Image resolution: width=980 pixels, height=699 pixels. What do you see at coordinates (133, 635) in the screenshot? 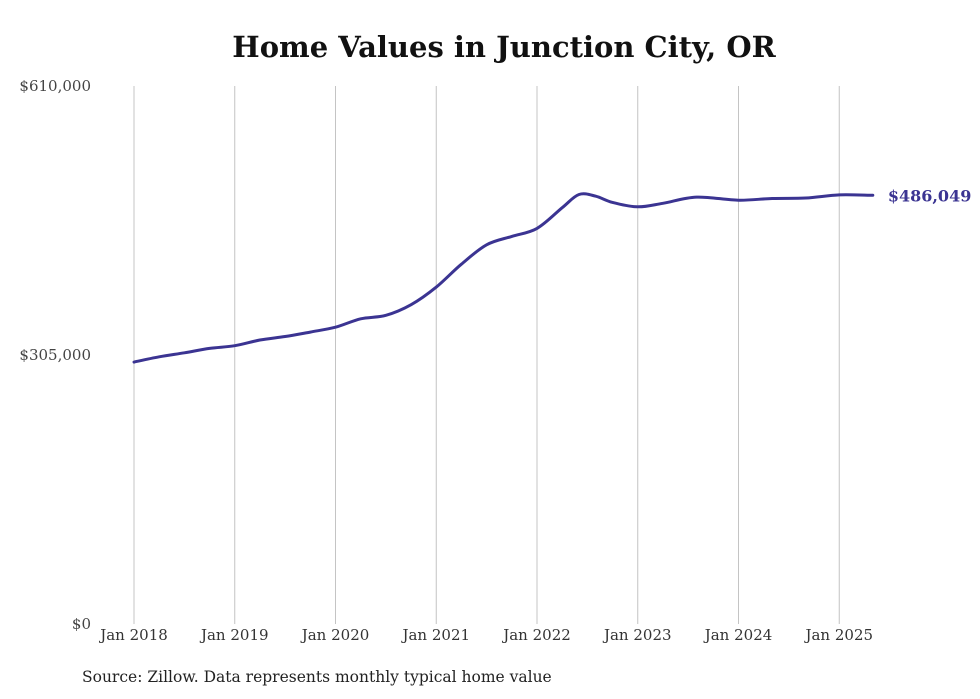
I see `x-tick-label: Jan 2018` at bounding box center [133, 635].